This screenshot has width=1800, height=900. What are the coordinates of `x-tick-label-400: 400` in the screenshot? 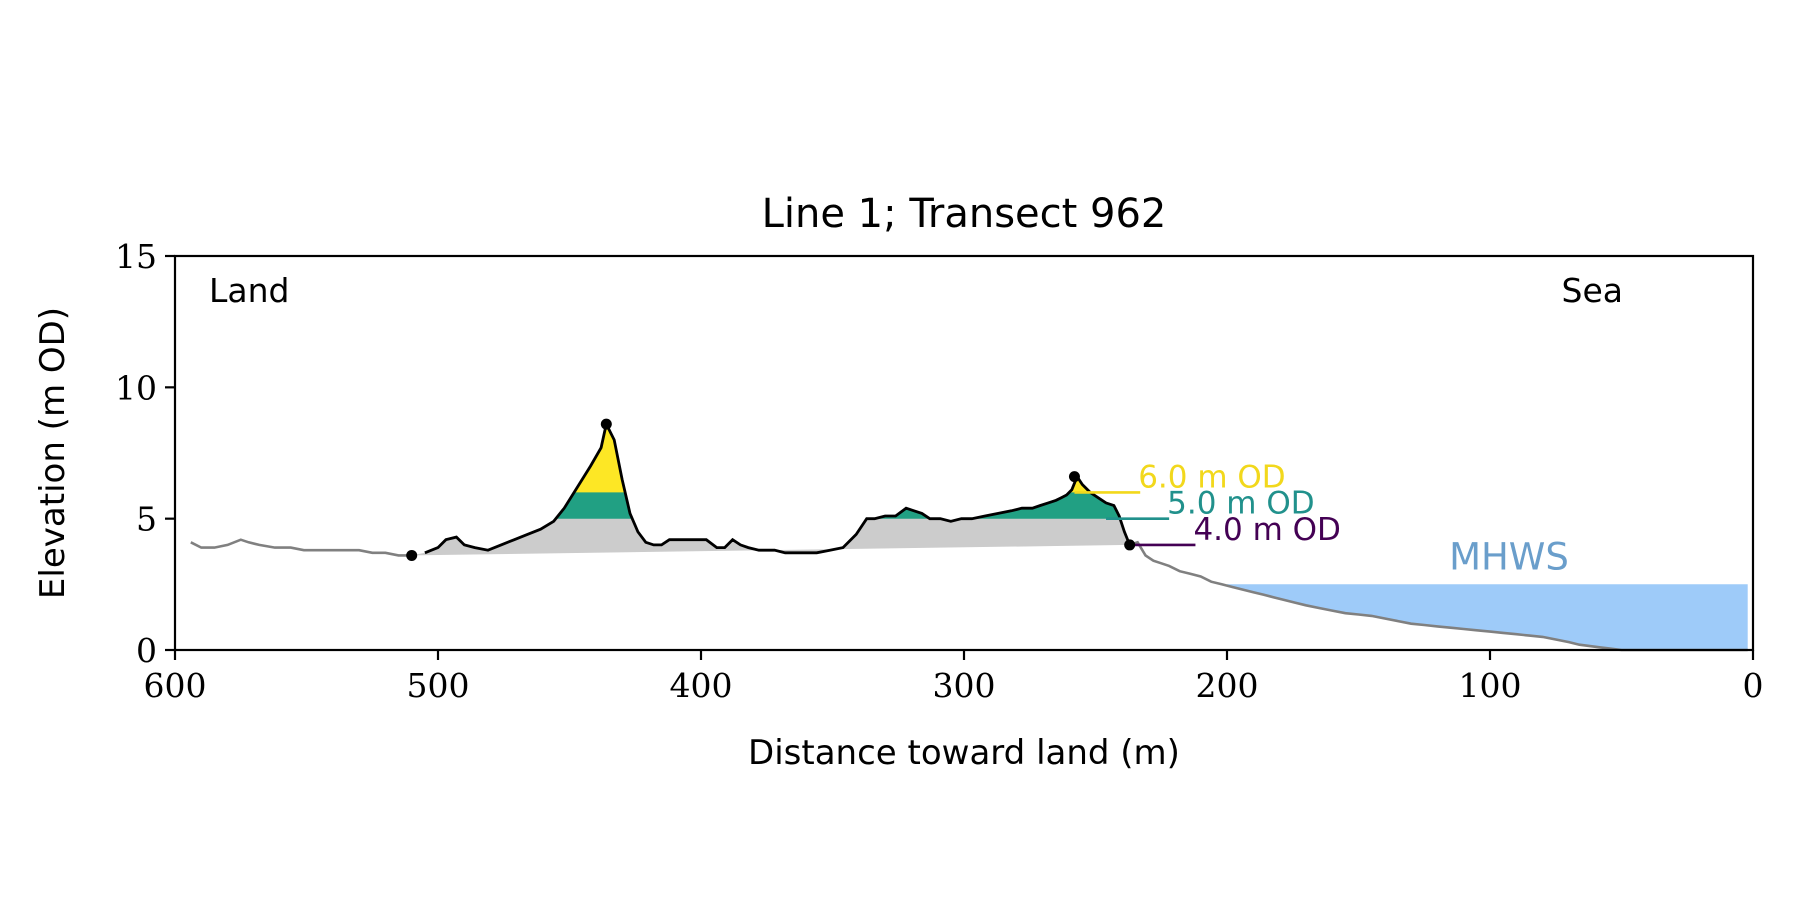 It's located at (701, 685).